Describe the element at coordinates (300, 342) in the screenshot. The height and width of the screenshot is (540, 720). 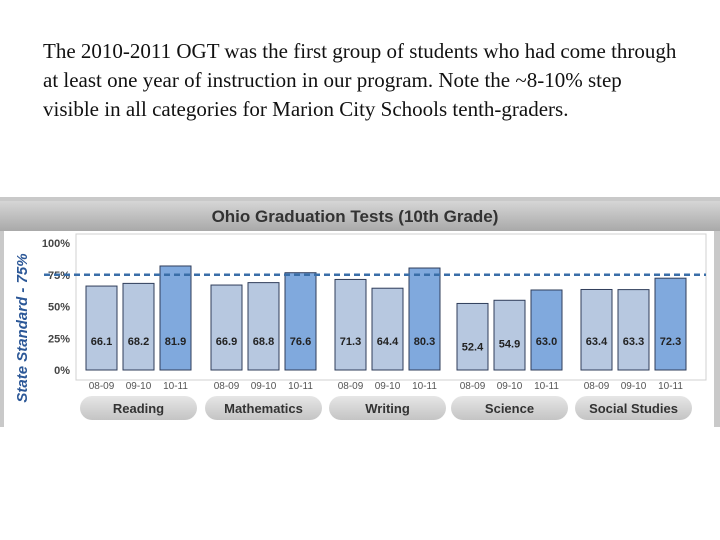
I see `bar-value-label: 76.6` at that location.